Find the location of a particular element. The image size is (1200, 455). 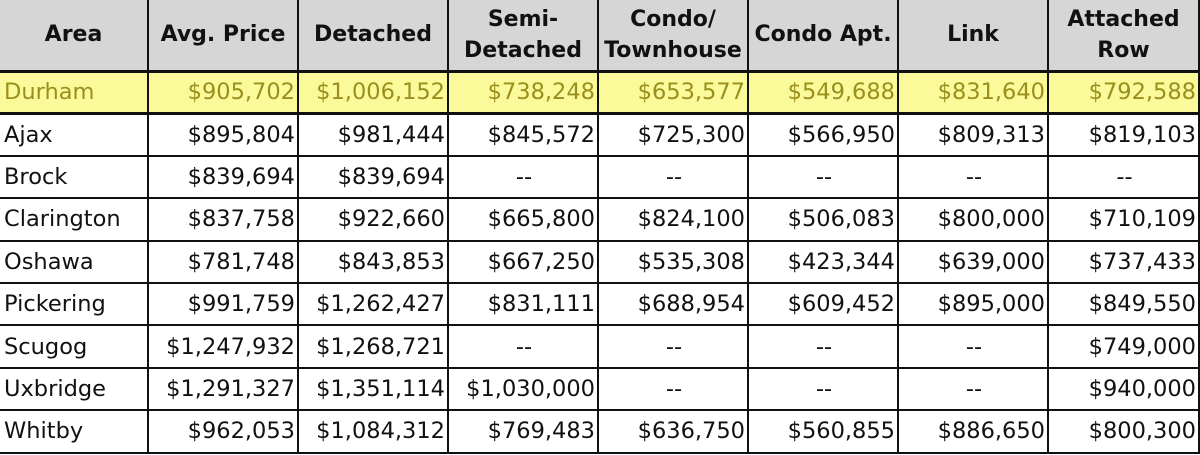

price-cell: $667,250 is located at coordinates (523, 261).